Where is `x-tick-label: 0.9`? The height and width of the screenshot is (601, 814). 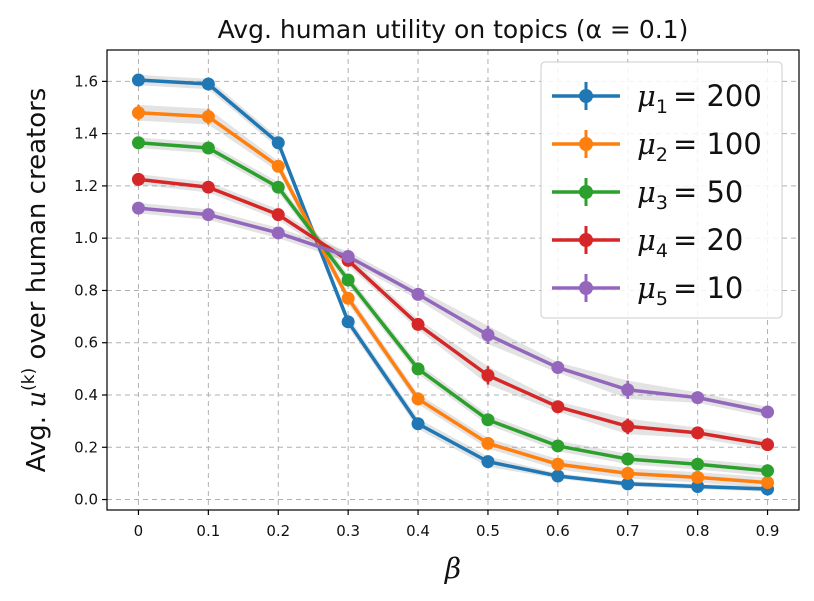
x-tick-label: 0.9 is located at coordinates (768, 531).